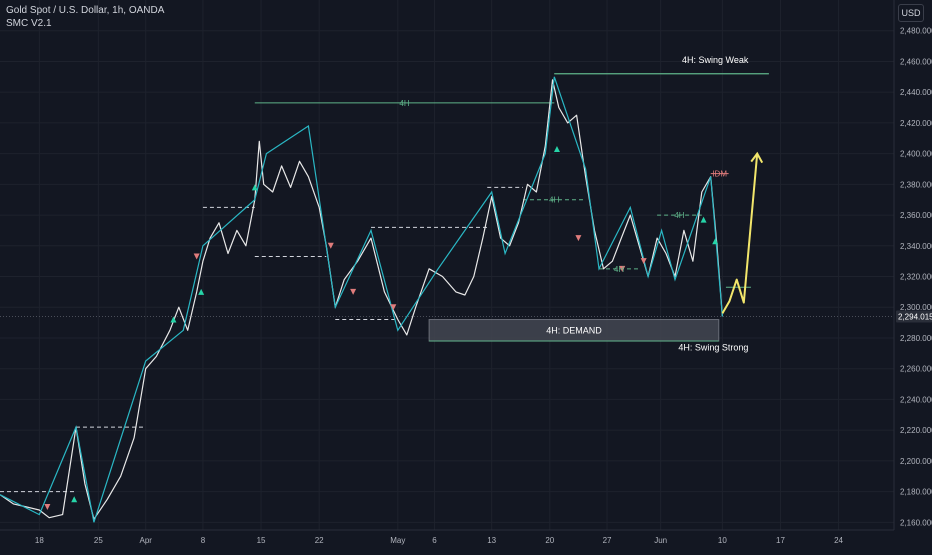 The image size is (932, 555). What do you see at coordinates (916, 215) in the screenshot?
I see `y-tick-label: 2,360.000` at bounding box center [916, 215].